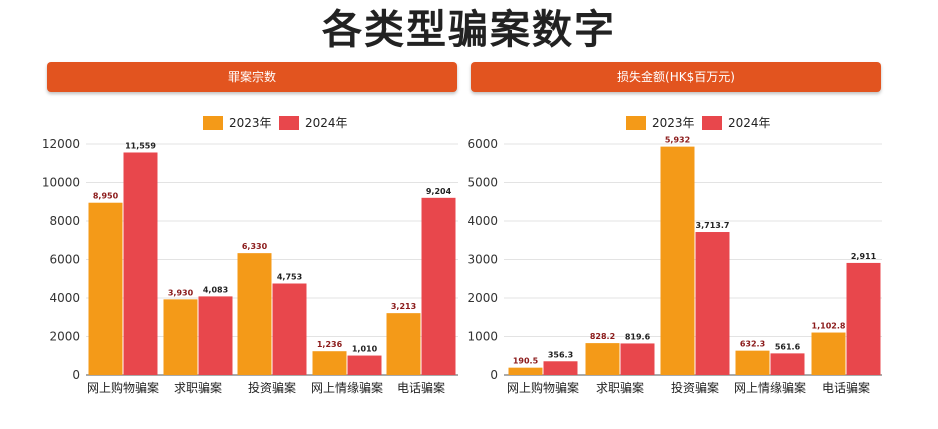 This screenshot has height=429, width=938. I want to click on data-label: 8,950, so click(106, 196).